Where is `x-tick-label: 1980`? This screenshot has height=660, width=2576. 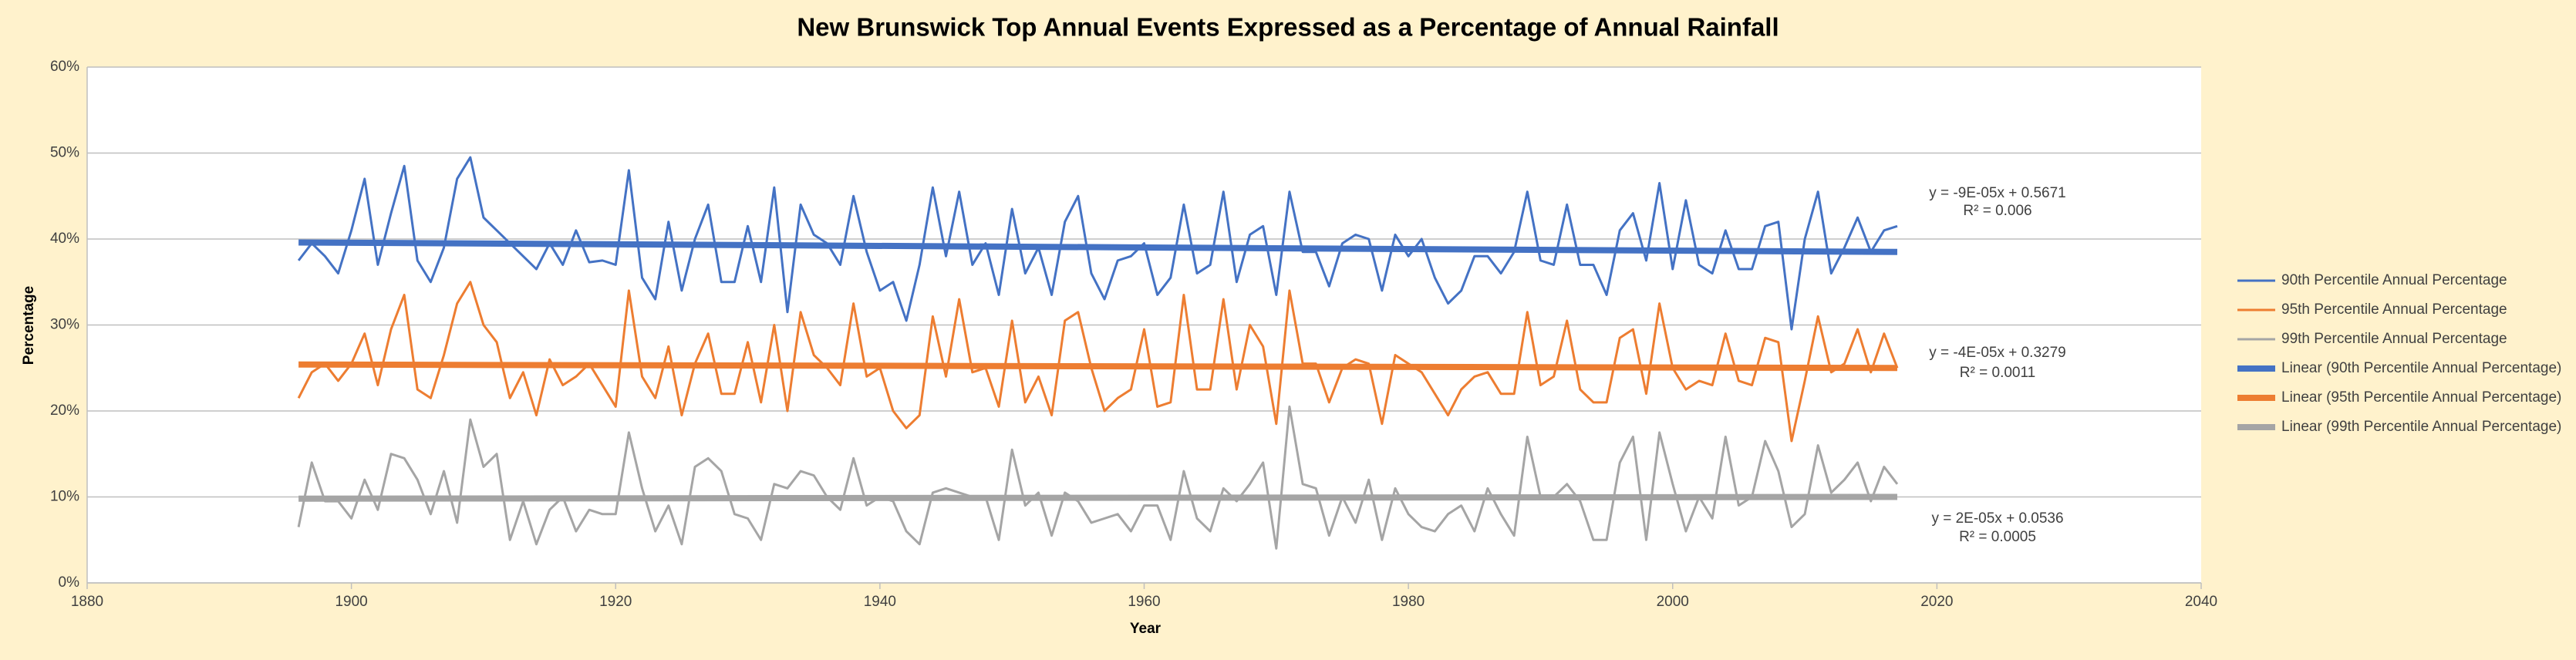
x-tick-label: 1980 is located at coordinates (1408, 602).